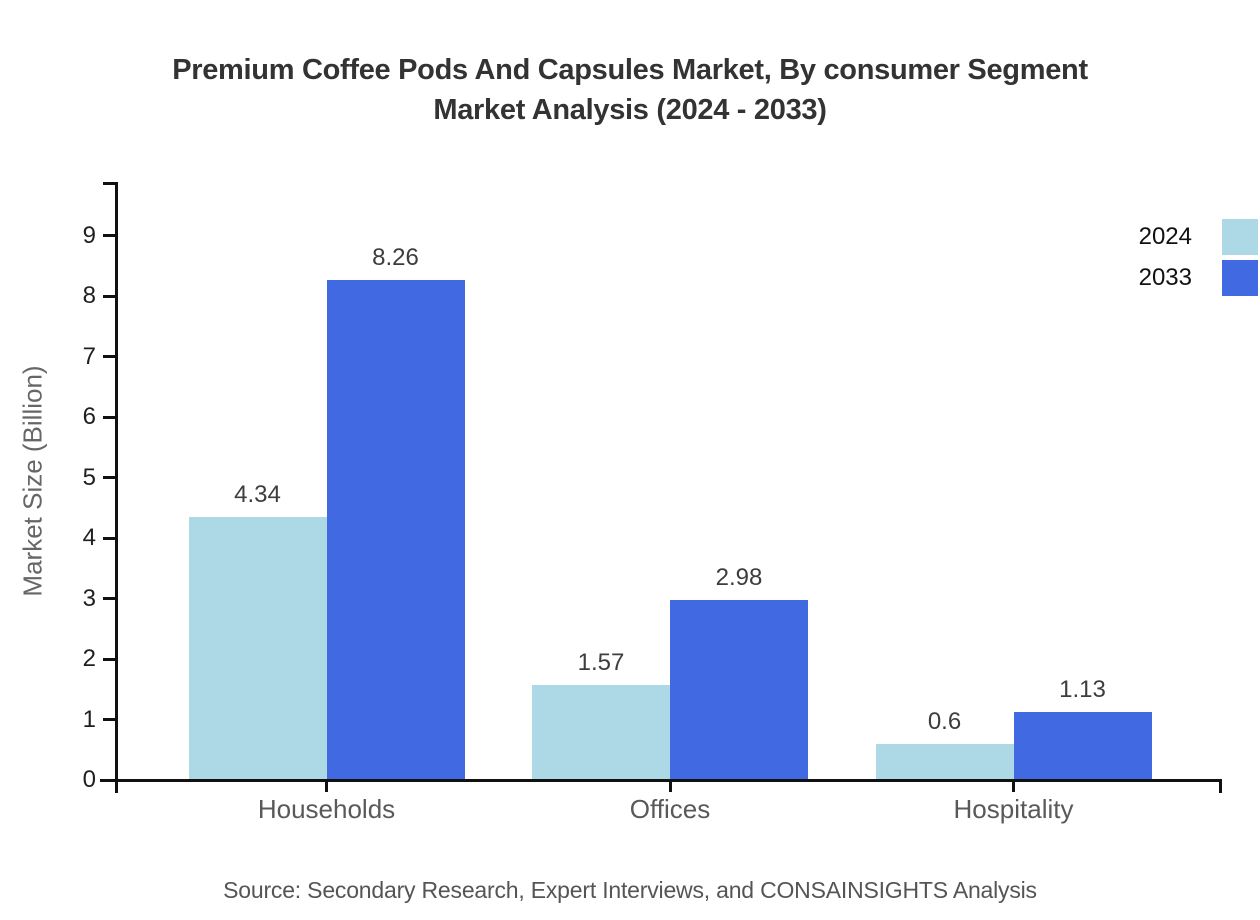 This screenshot has height=920, width=1260. I want to click on y-tick-label: 5, so click(89, 477).